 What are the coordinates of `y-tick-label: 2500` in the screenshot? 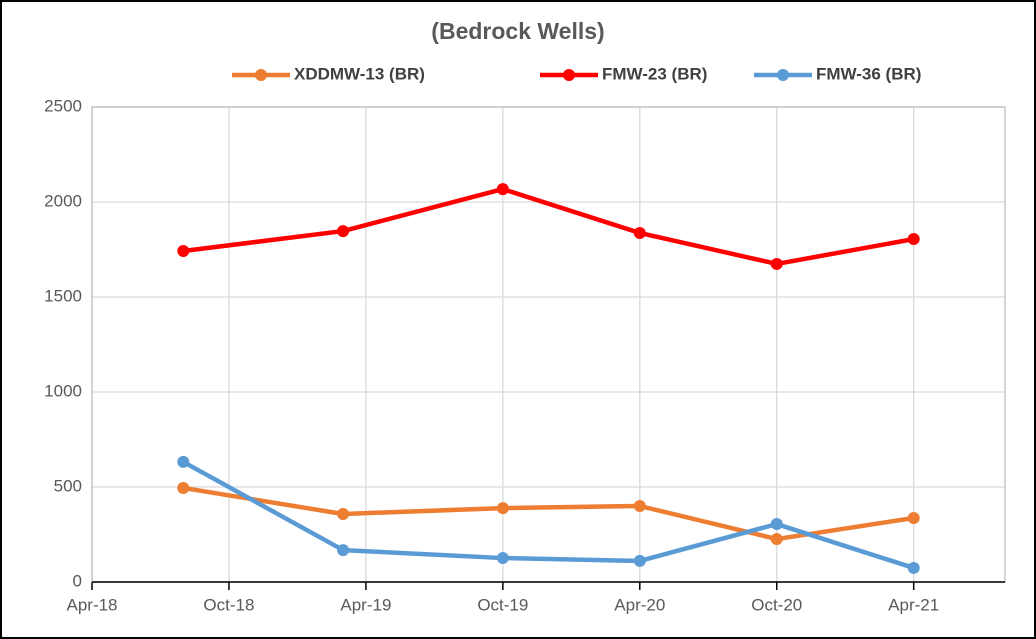 It's located at (63, 105).